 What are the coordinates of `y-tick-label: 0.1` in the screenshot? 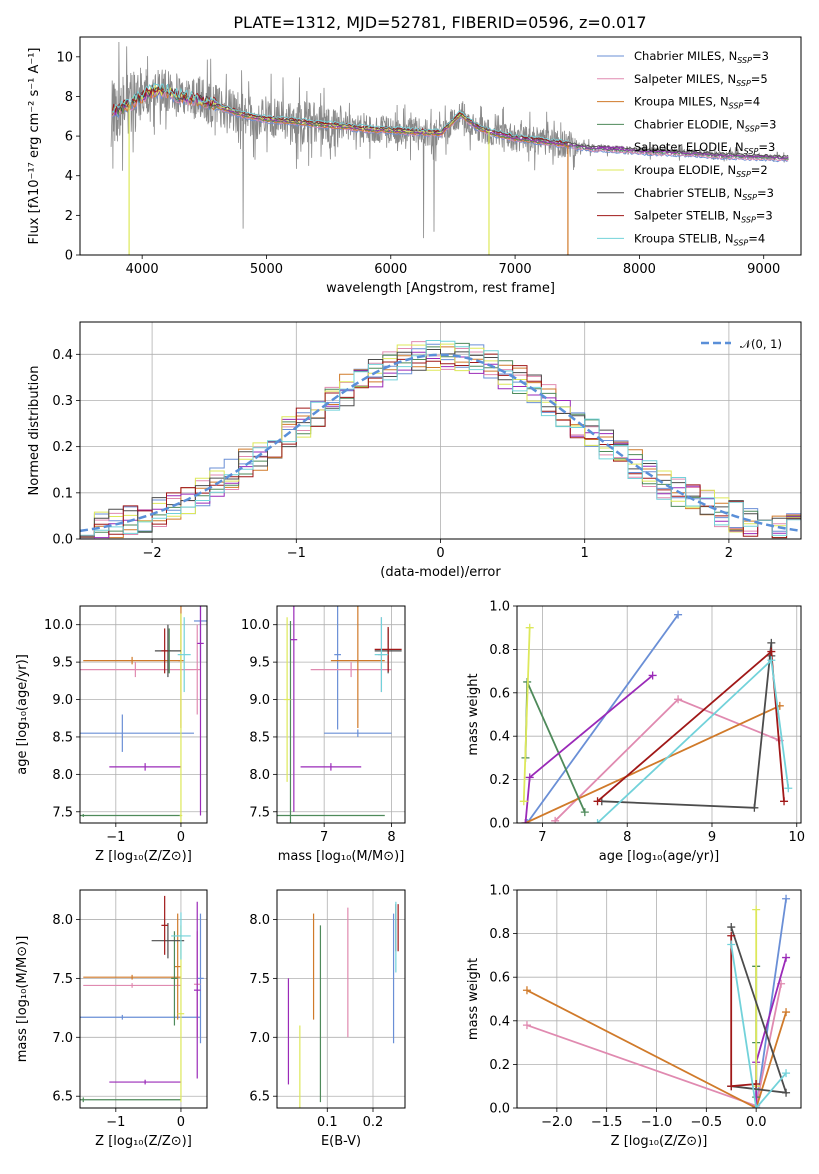 It's located at (62, 493).